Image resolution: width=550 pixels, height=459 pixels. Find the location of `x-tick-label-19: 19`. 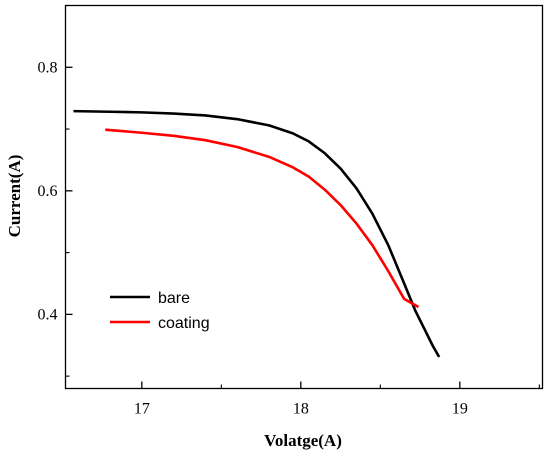

x-tick-label-19: 19 is located at coordinates (460, 409).